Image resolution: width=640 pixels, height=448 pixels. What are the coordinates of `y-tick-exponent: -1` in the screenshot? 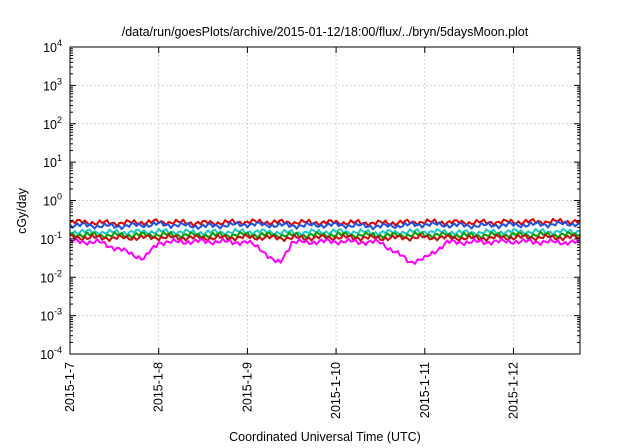 It's located at (58, 235).